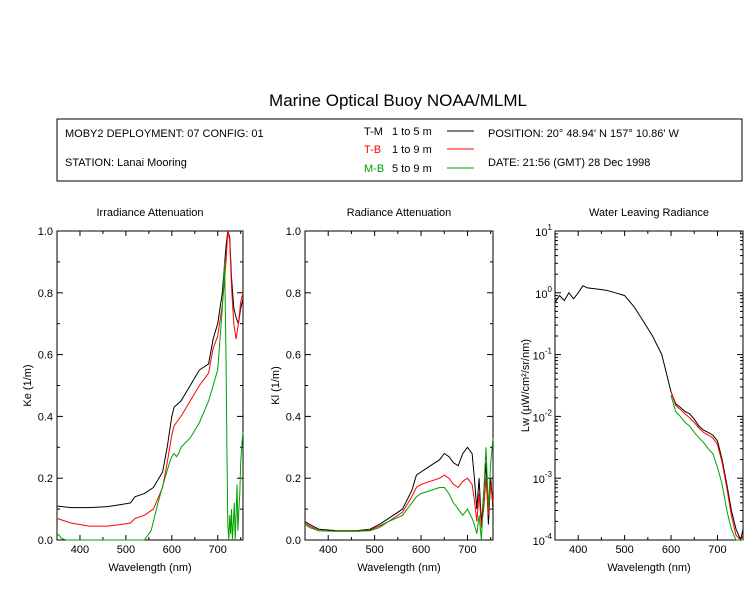 The height and width of the screenshot is (600, 750). What do you see at coordinates (149, 213) in the screenshot?
I see `chart-title: Irradiance Attenuation` at bounding box center [149, 213].